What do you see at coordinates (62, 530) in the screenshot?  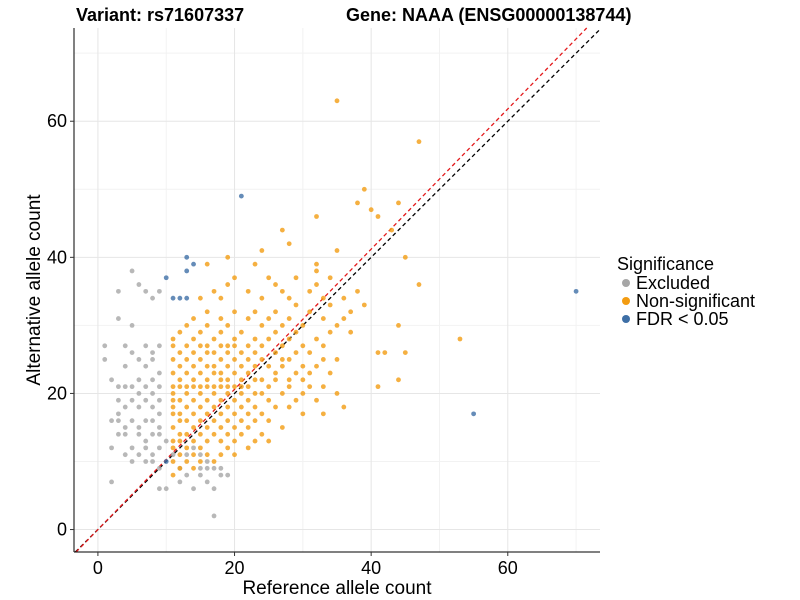 I see `y-tick-label: 0` at bounding box center [62, 530].